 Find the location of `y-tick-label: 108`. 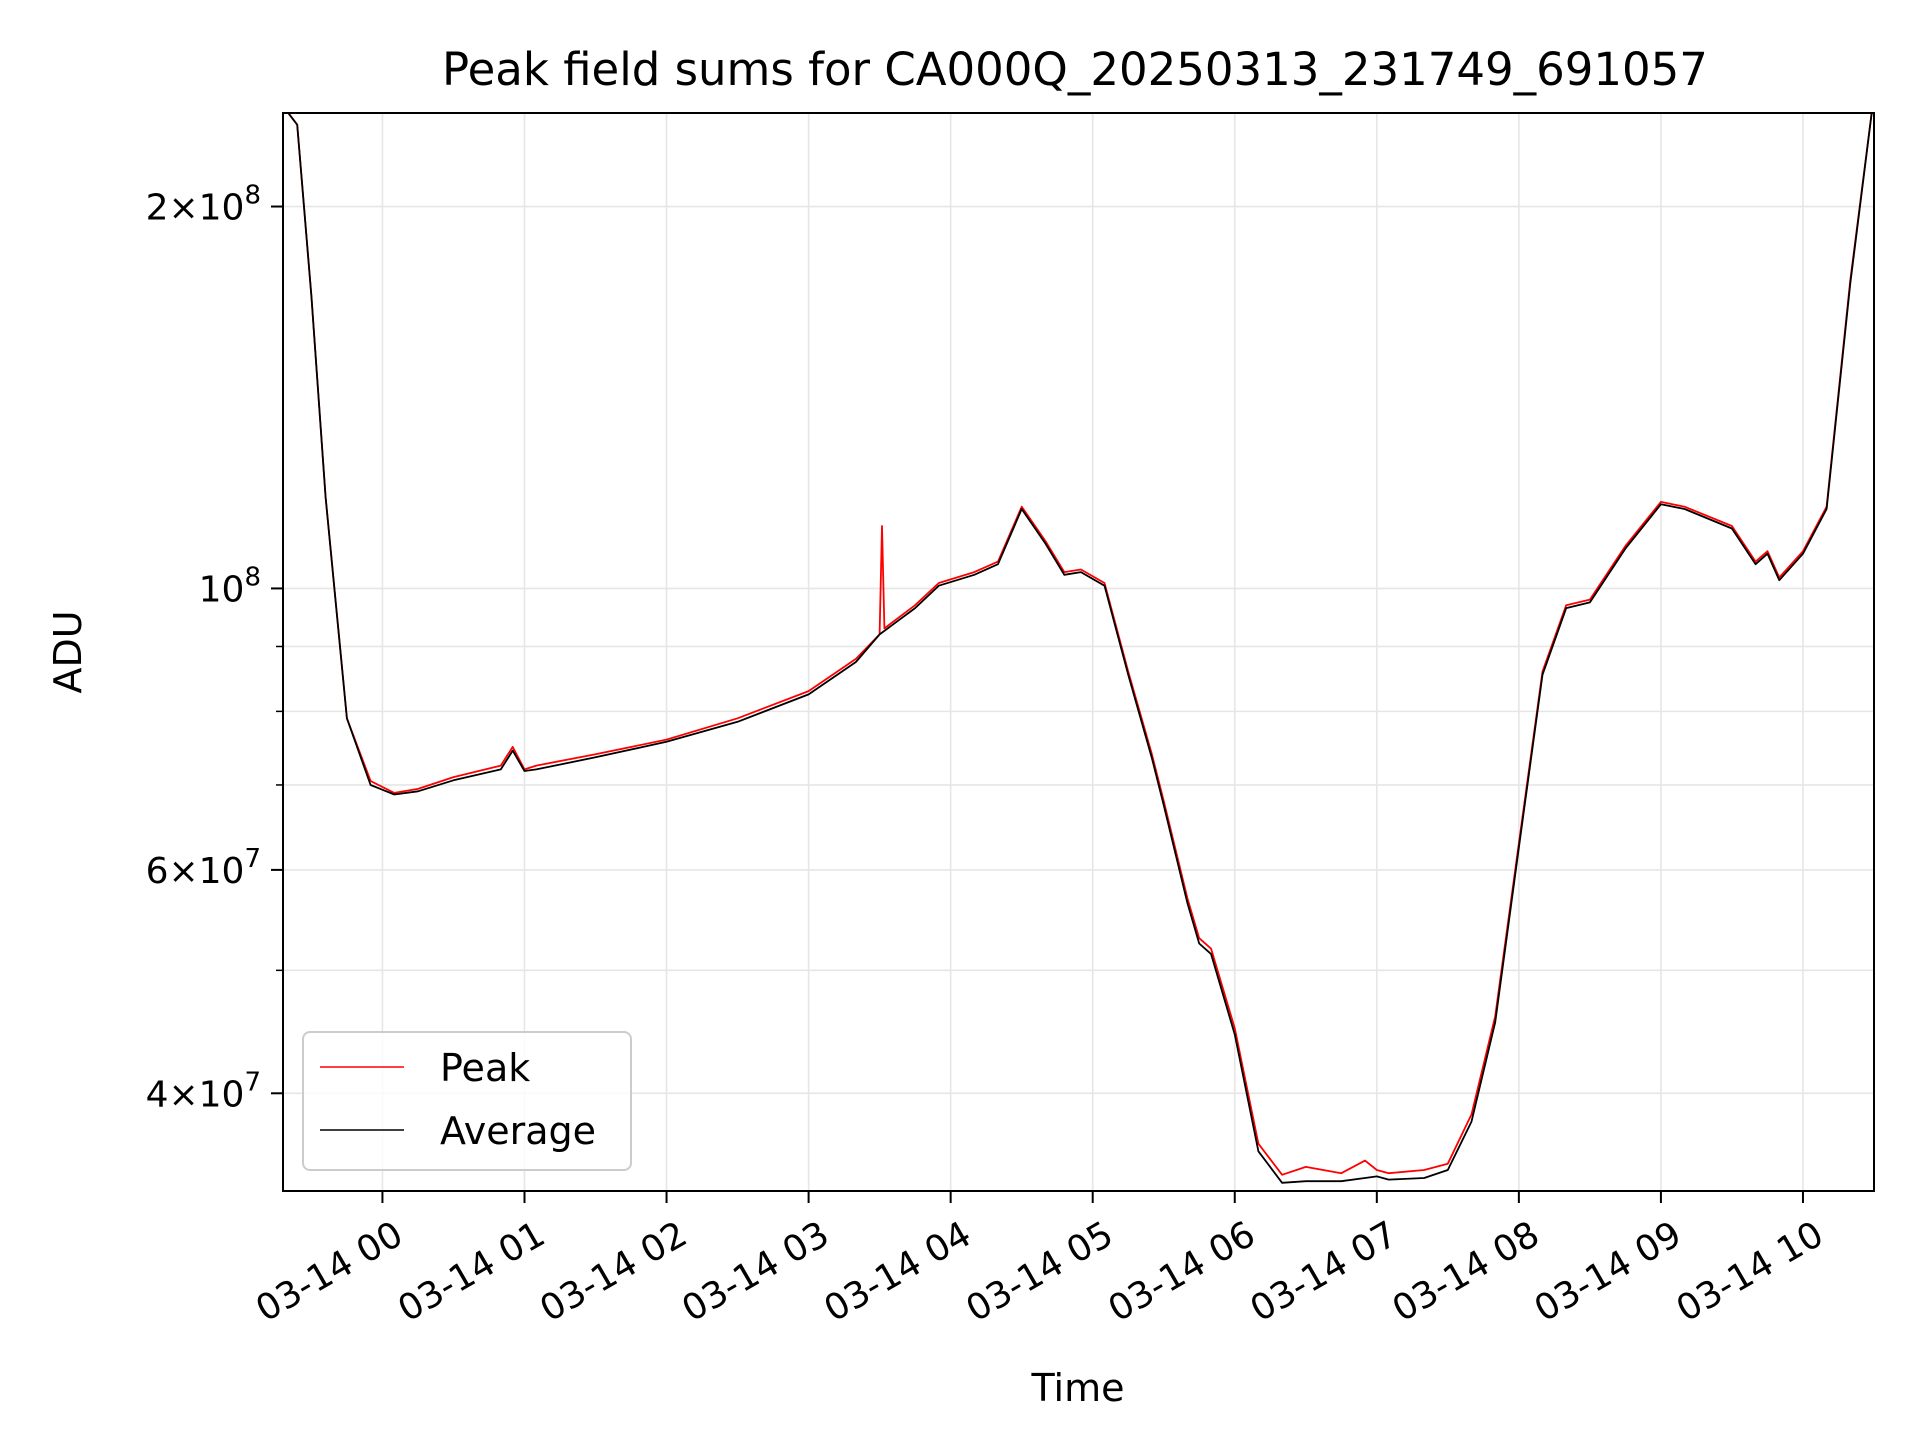

y-tick-label: 108 is located at coordinates (230, 586).